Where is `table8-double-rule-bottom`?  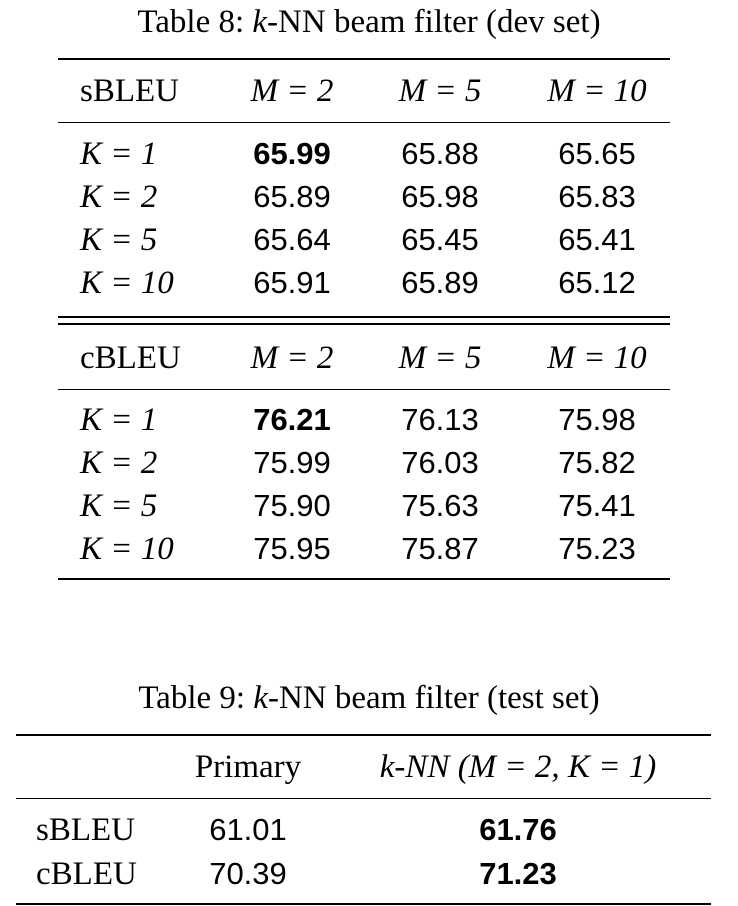 table8-double-rule-bottom is located at coordinates (364, 324).